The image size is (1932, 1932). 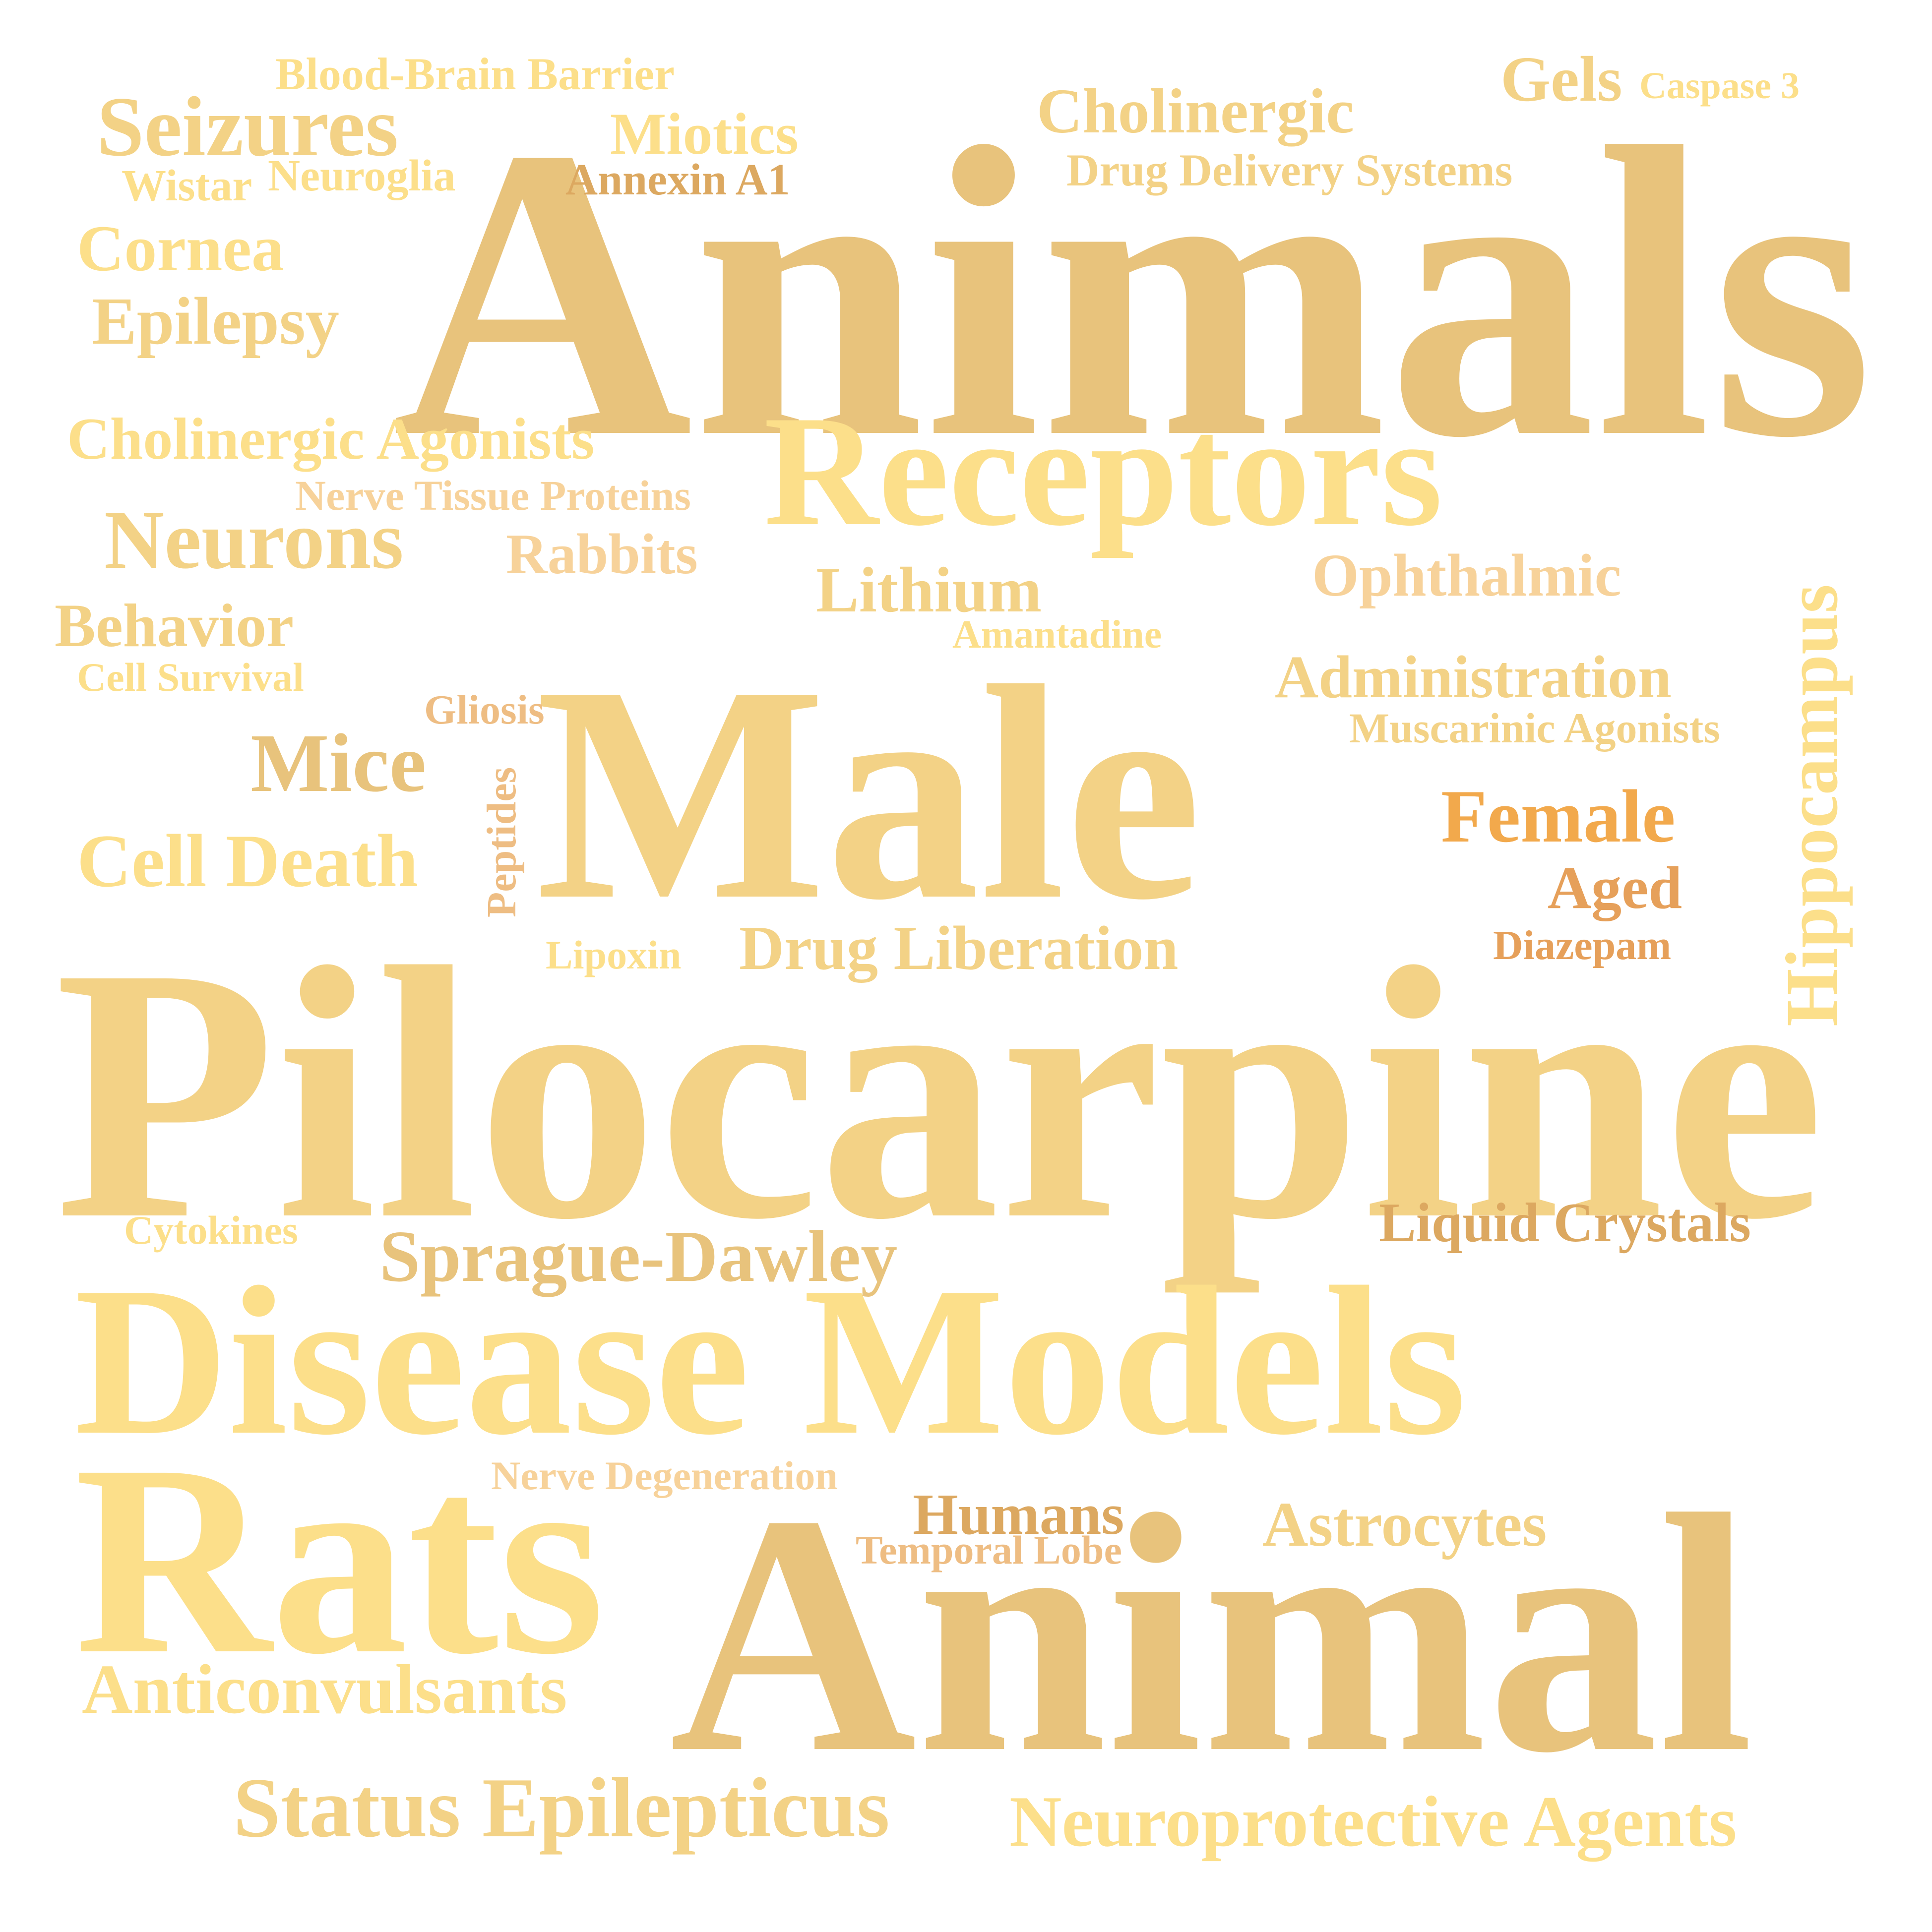 What do you see at coordinates (187, 185) in the screenshot?
I see `word-wistar: Wistar` at bounding box center [187, 185].